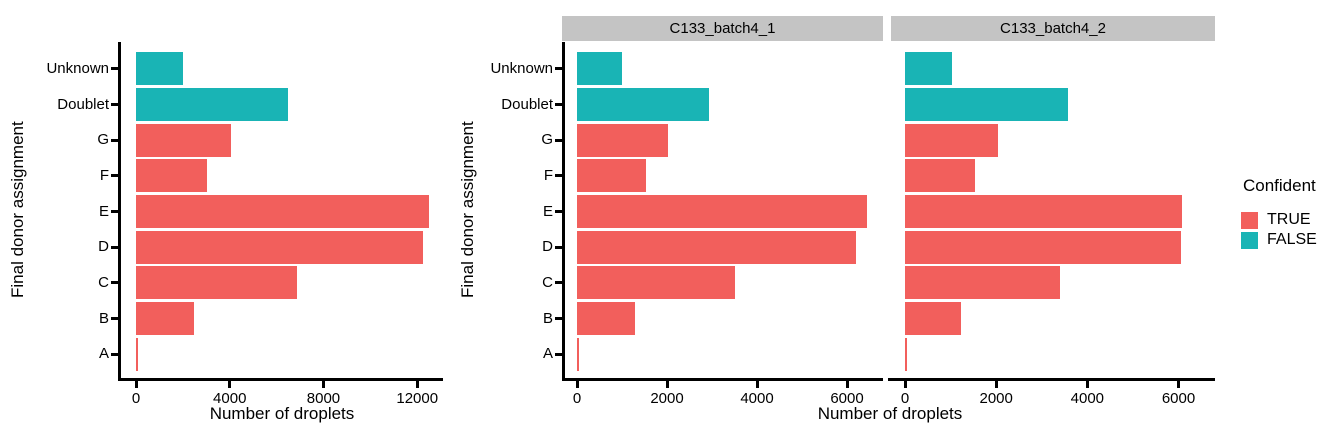  What do you see at coordinates (716, 247) in the screenshot?
I see `bar-C133_batch4_1-d` at bounding box center [716, 247].